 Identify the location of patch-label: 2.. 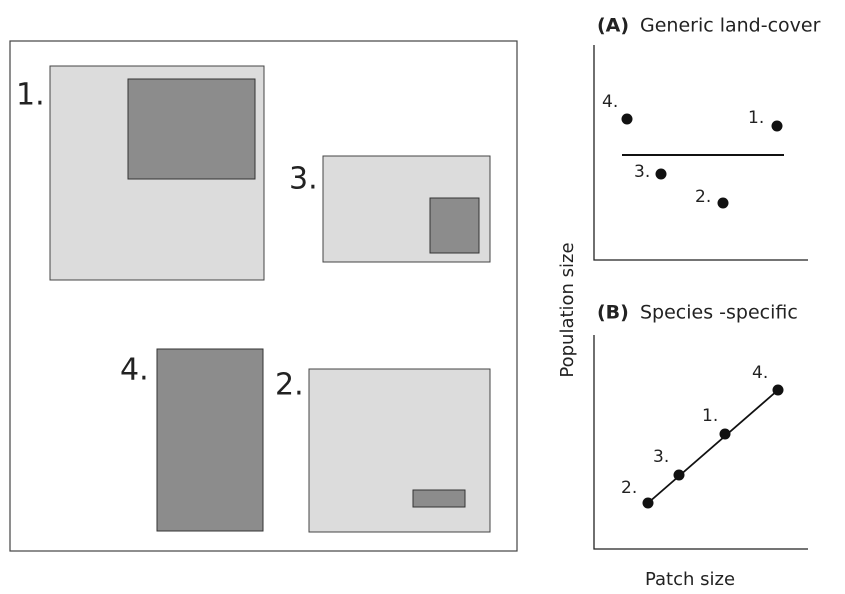
(289, 385).